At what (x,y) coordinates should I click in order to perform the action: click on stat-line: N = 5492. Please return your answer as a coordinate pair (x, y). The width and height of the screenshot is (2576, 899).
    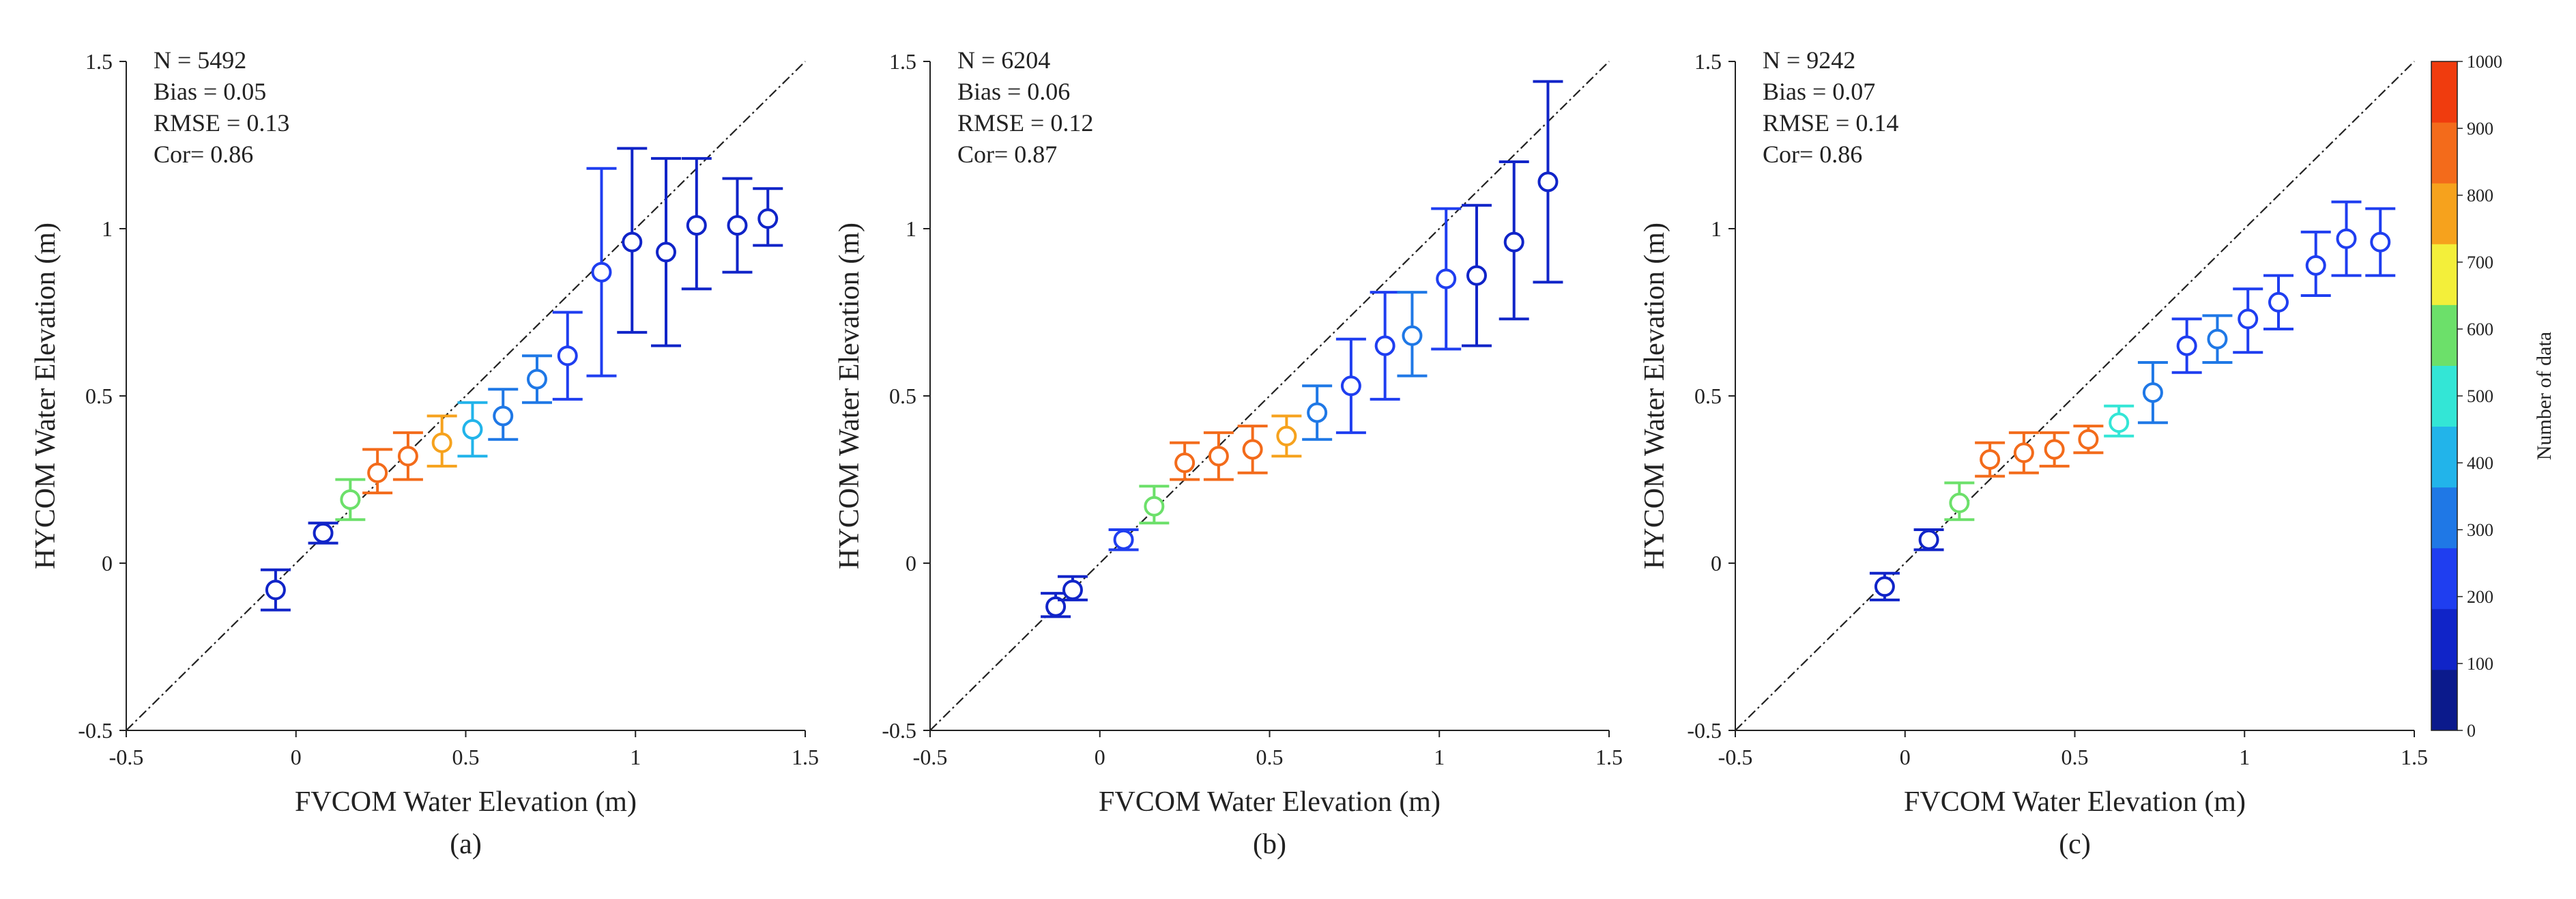
    Looking at the image, I should click on (200, 60).